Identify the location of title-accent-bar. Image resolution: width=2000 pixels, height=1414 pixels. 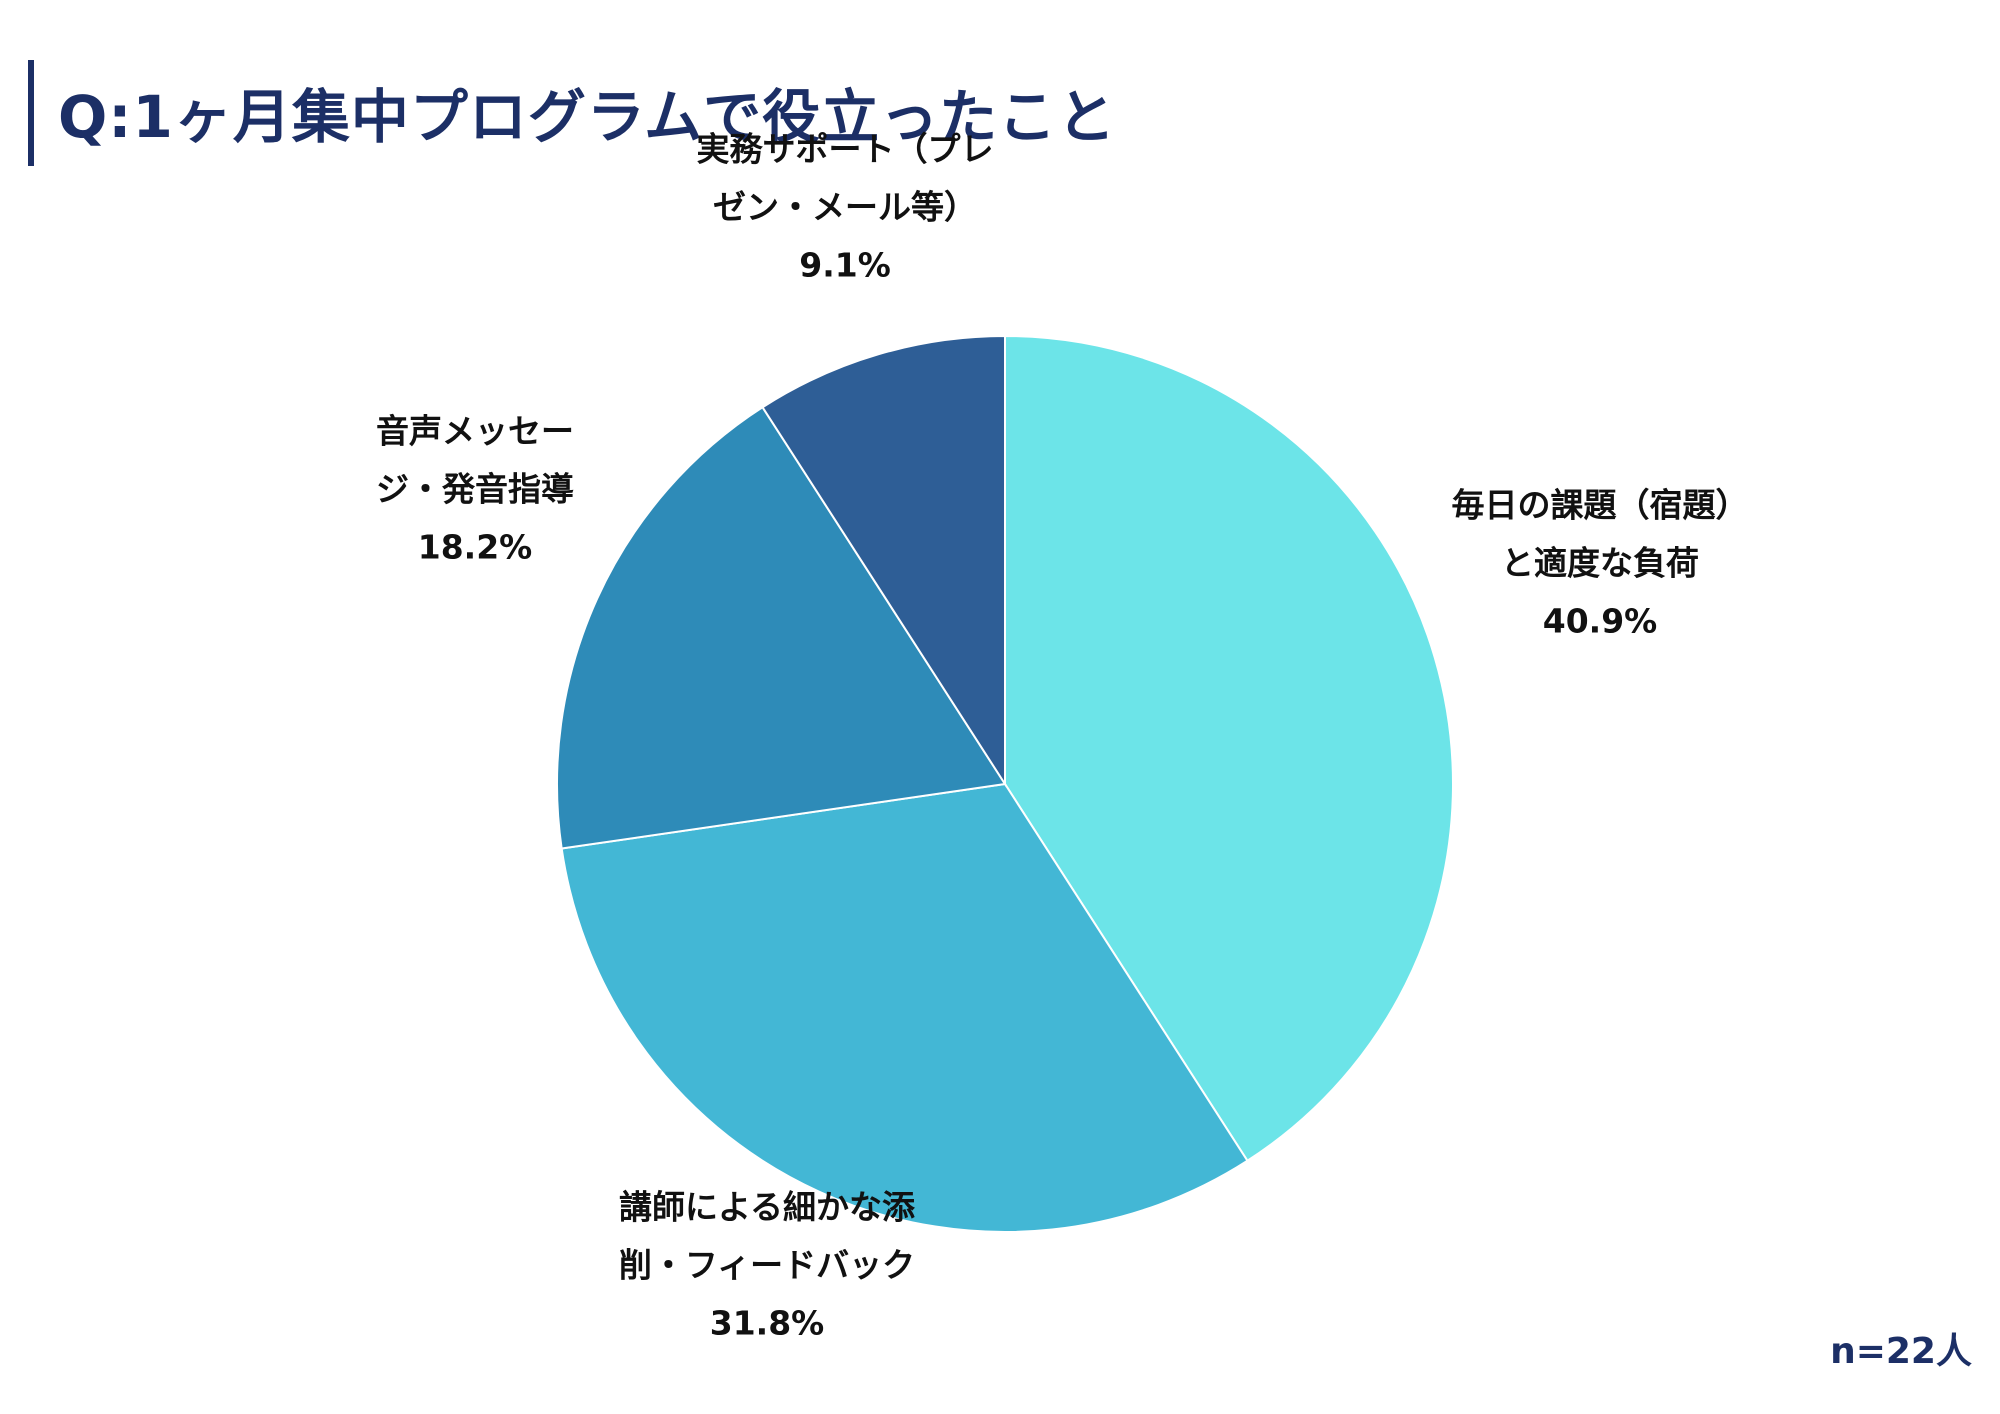
(31, 113).